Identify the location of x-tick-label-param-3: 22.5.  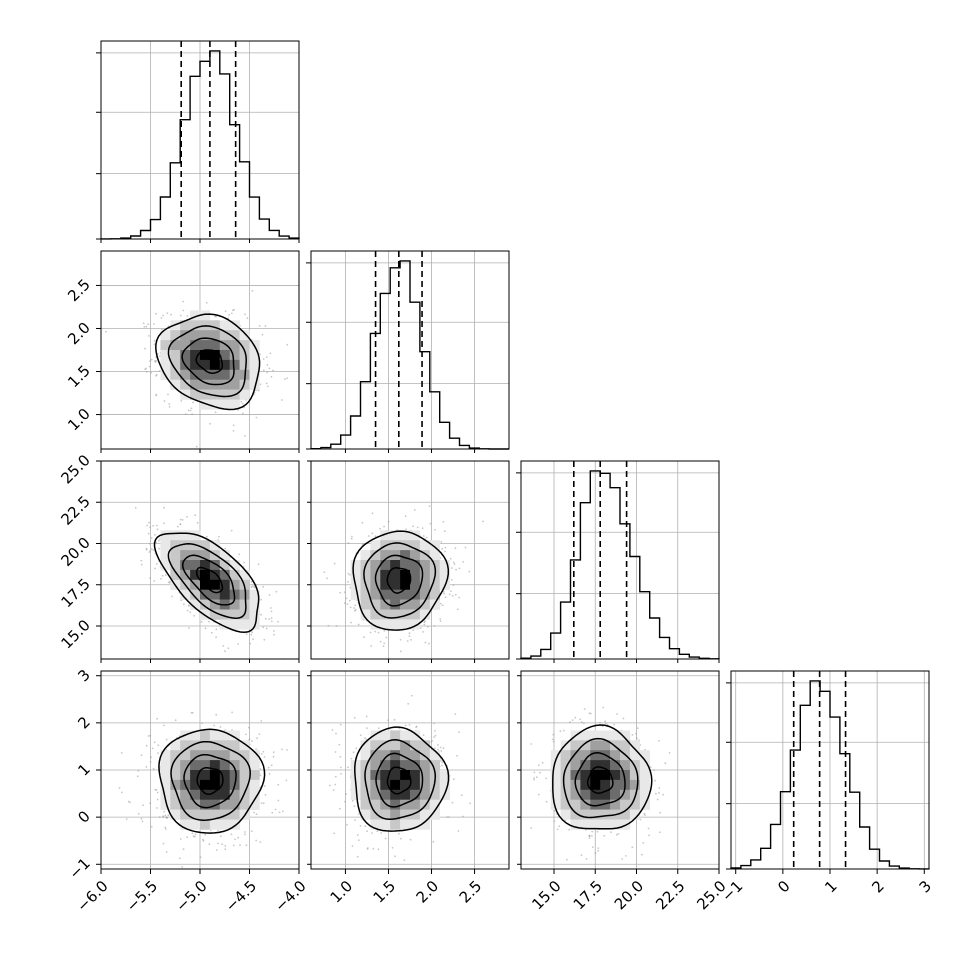
(670, 895).